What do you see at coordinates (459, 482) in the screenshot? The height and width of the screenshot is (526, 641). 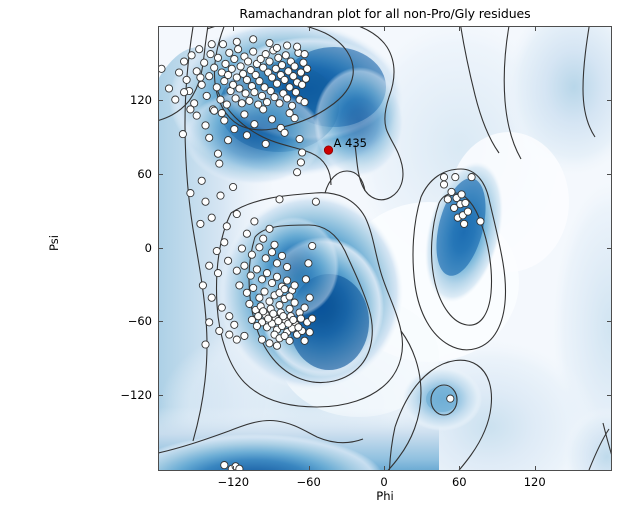 I see `x-tick-label: 60` at bounding box center [459, 482].